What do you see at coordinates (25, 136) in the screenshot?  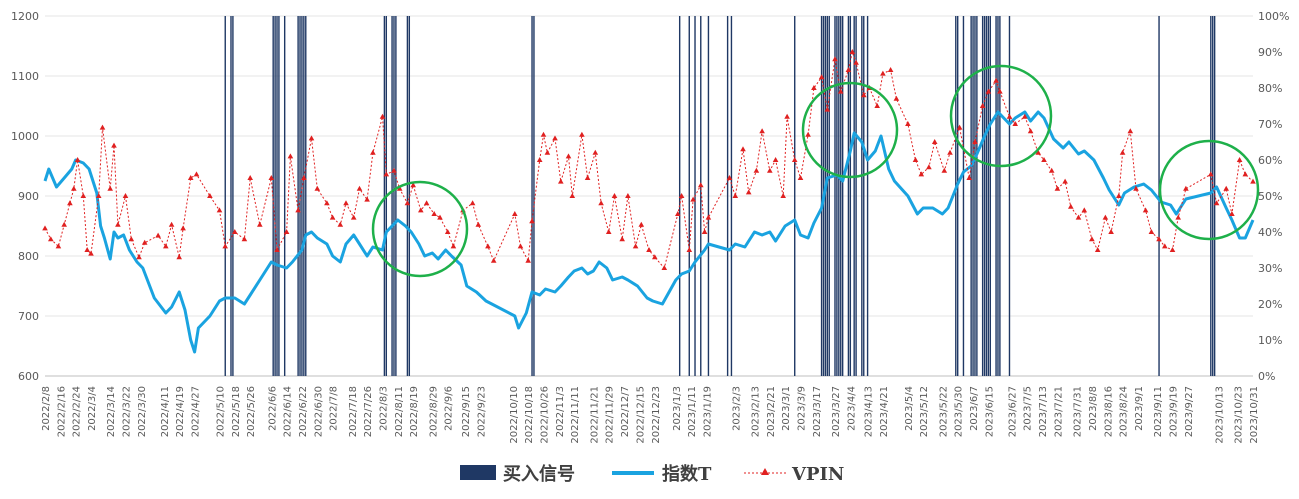 I see `y-left-tick-label: 1000` at bounding box center [25, 136].